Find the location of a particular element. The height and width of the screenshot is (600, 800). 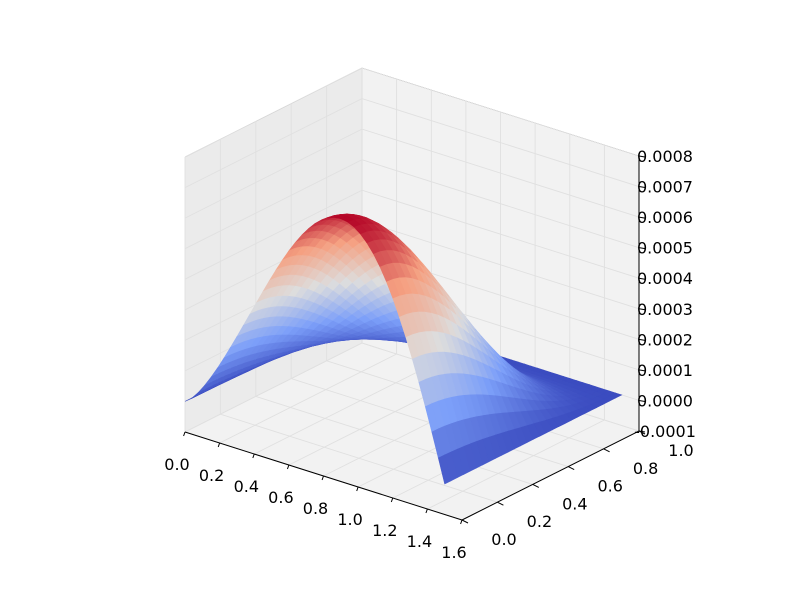

x-tick-label: 1.4 is located at coordinates (419, 541).